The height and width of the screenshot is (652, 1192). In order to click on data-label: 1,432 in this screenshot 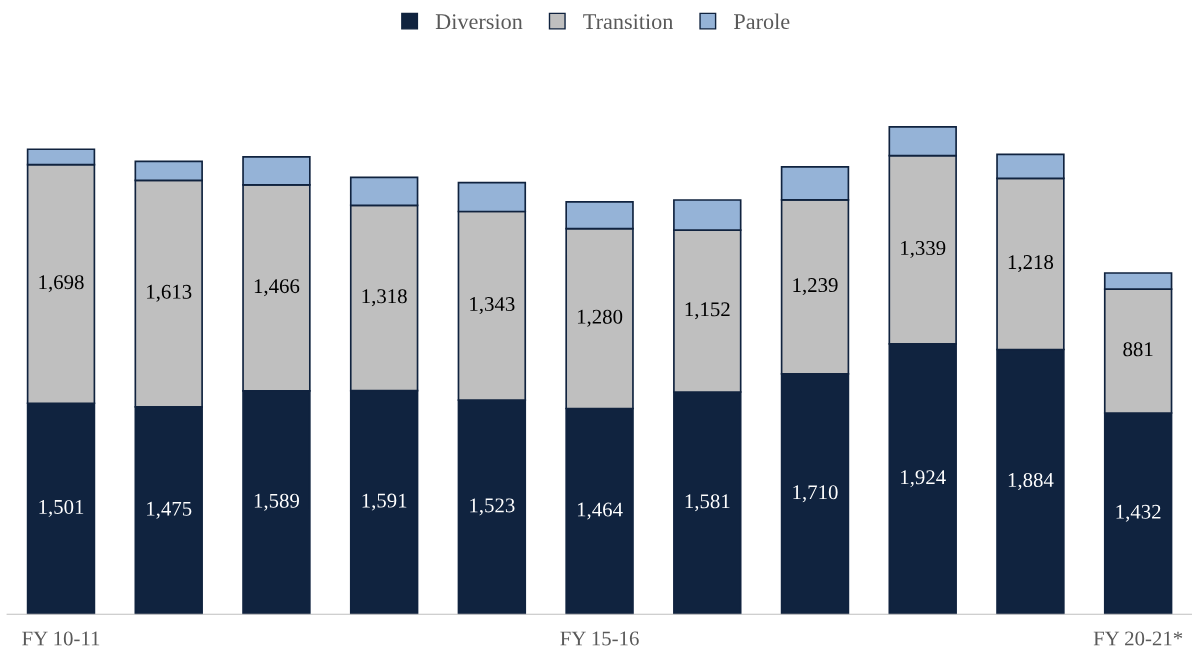, I will do `click(1138, 513)`.